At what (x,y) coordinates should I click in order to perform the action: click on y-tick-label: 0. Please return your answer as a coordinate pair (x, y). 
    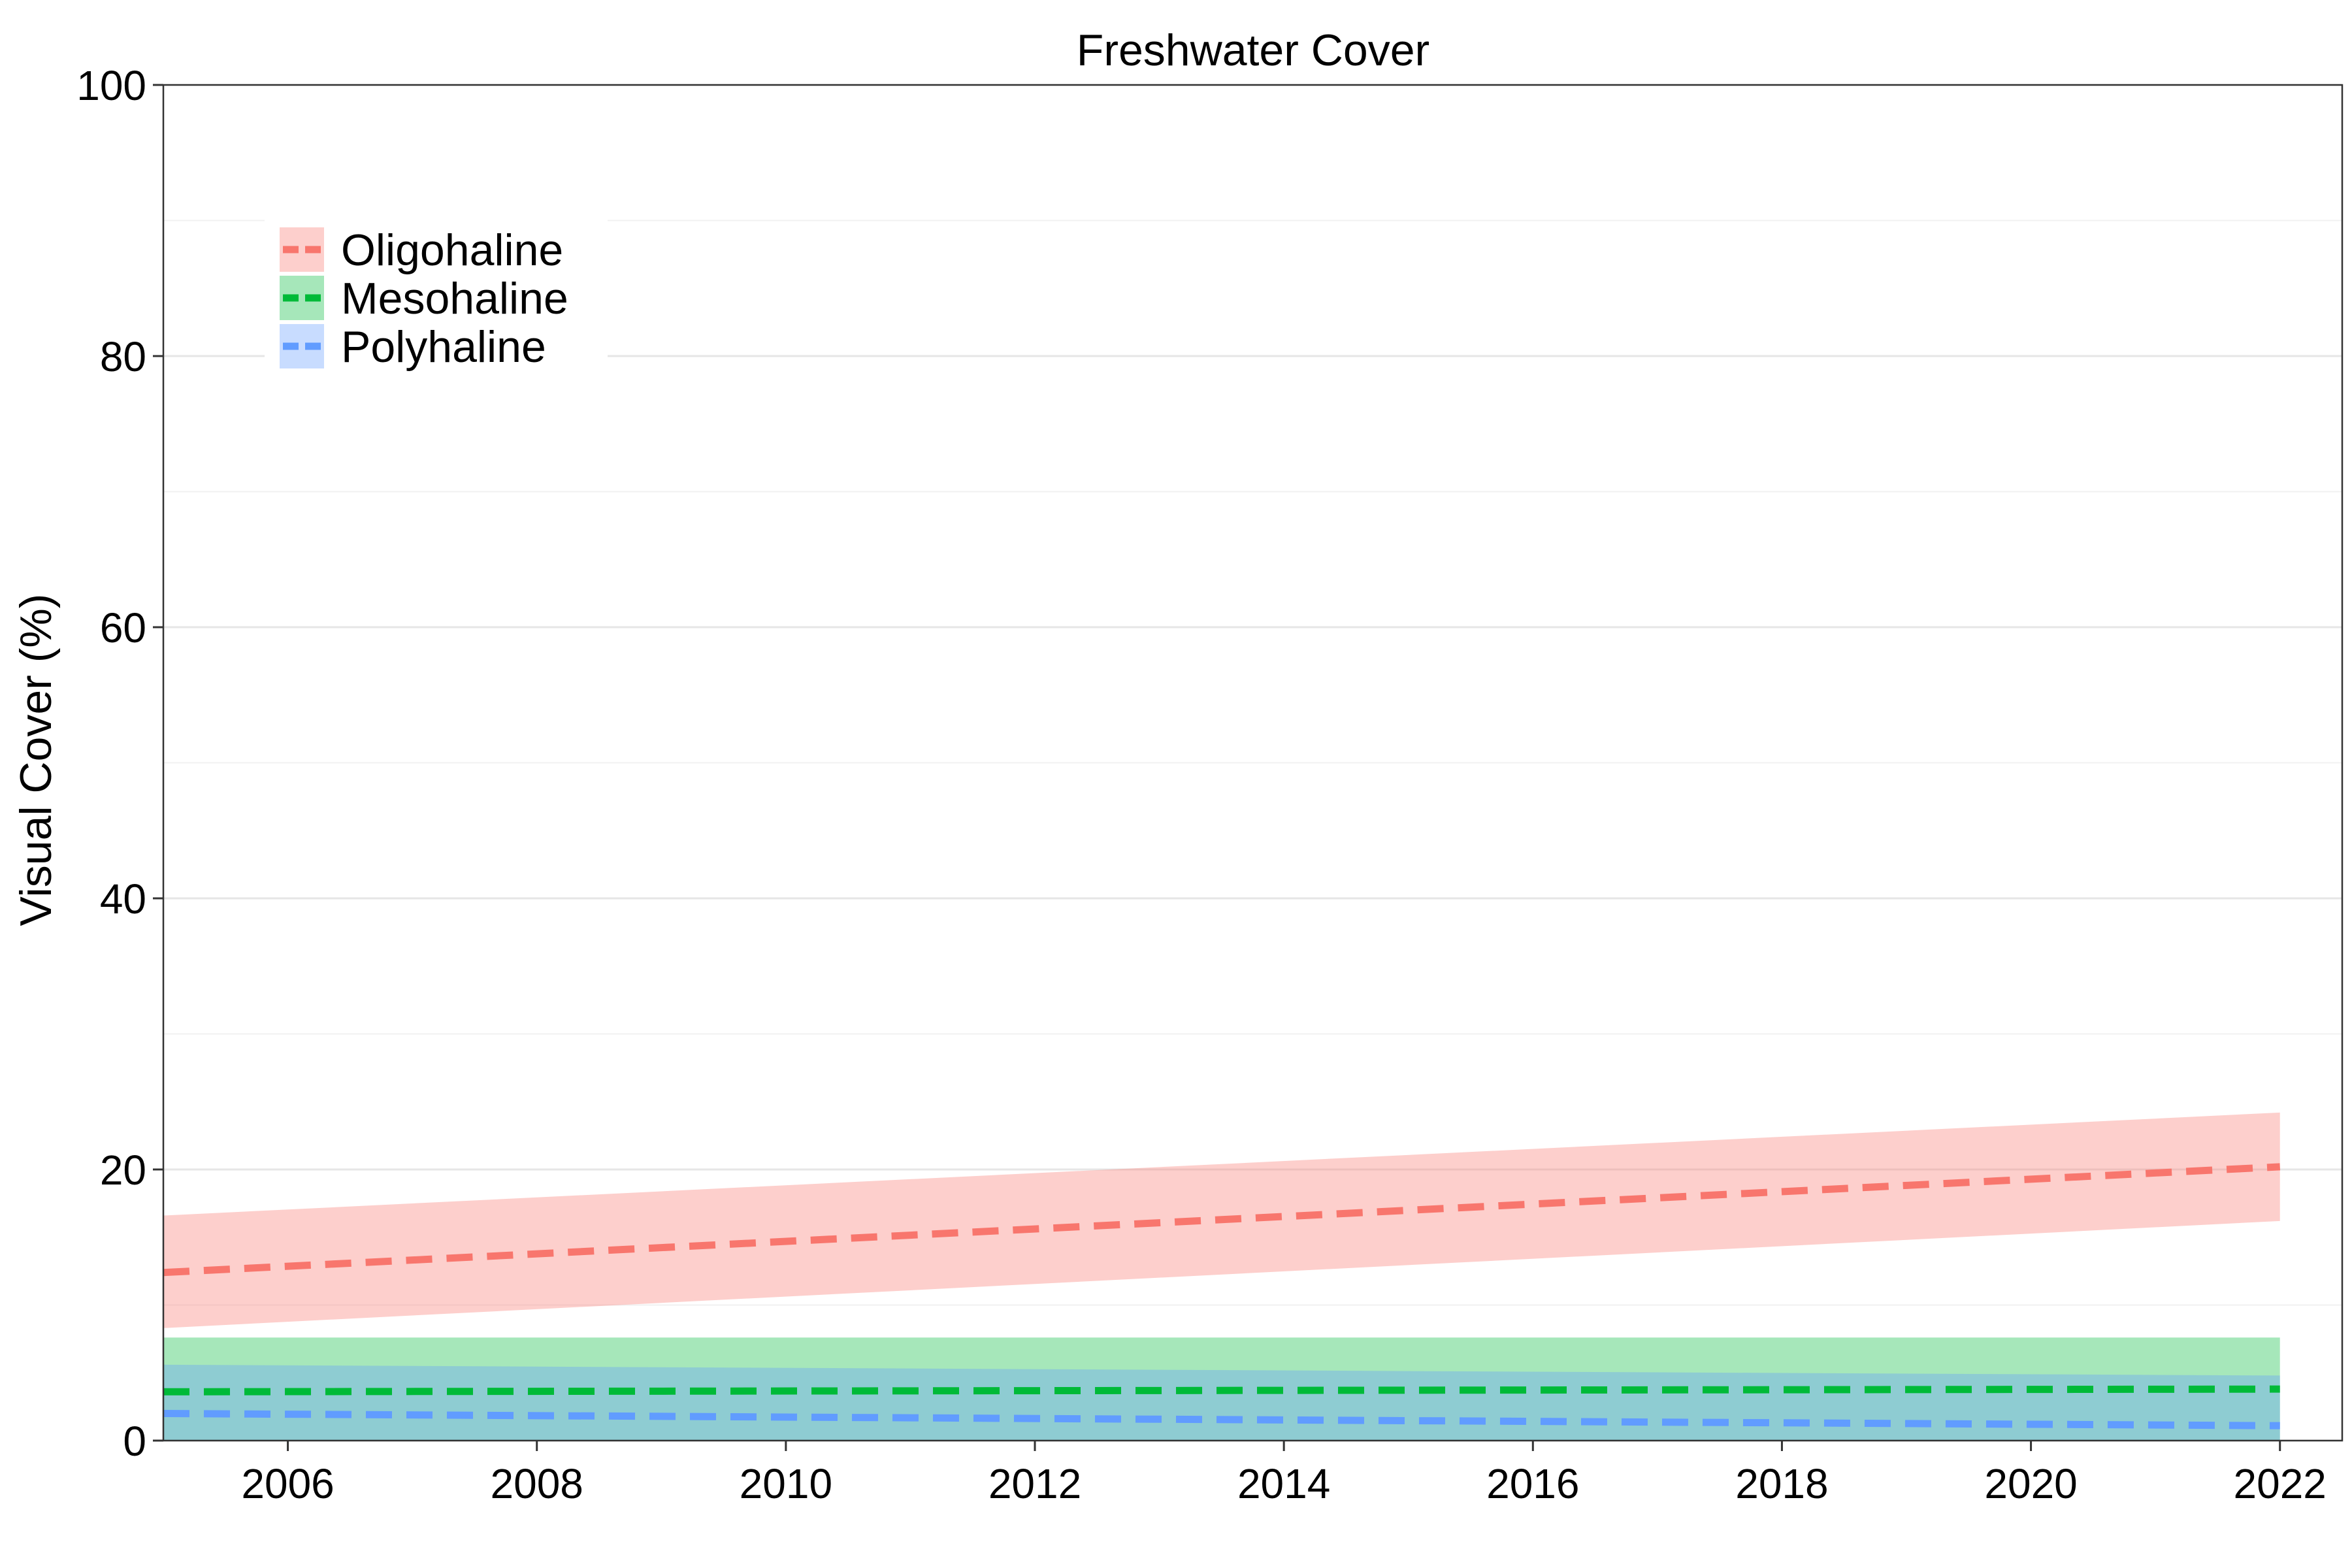
    Looking at the image, I should click on (134, 1441).